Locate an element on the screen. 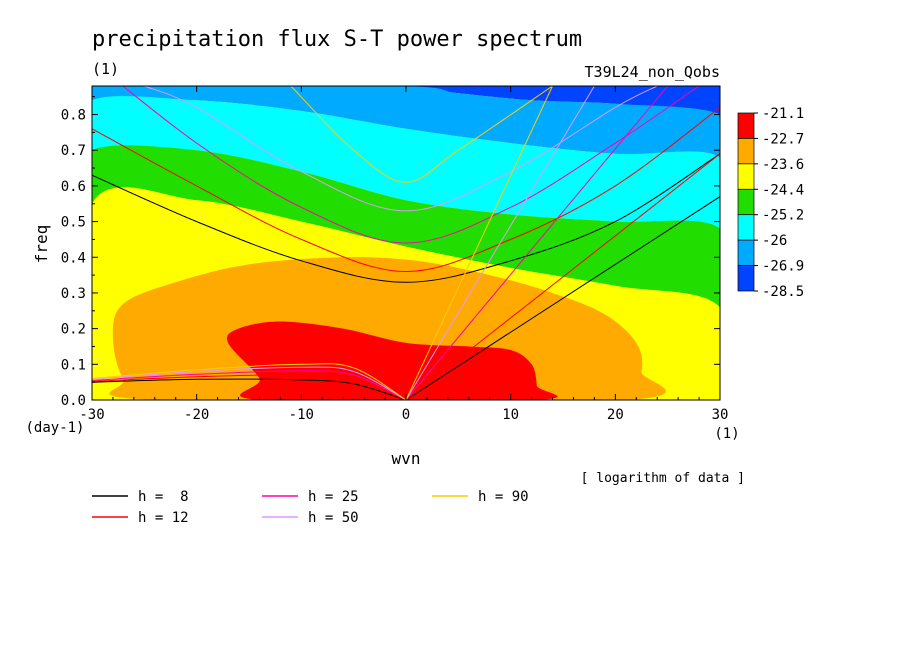 Image resolution: width=904 pixels, height=654 pixels. y-axis-label: freq is located at coordinates (41, 244).